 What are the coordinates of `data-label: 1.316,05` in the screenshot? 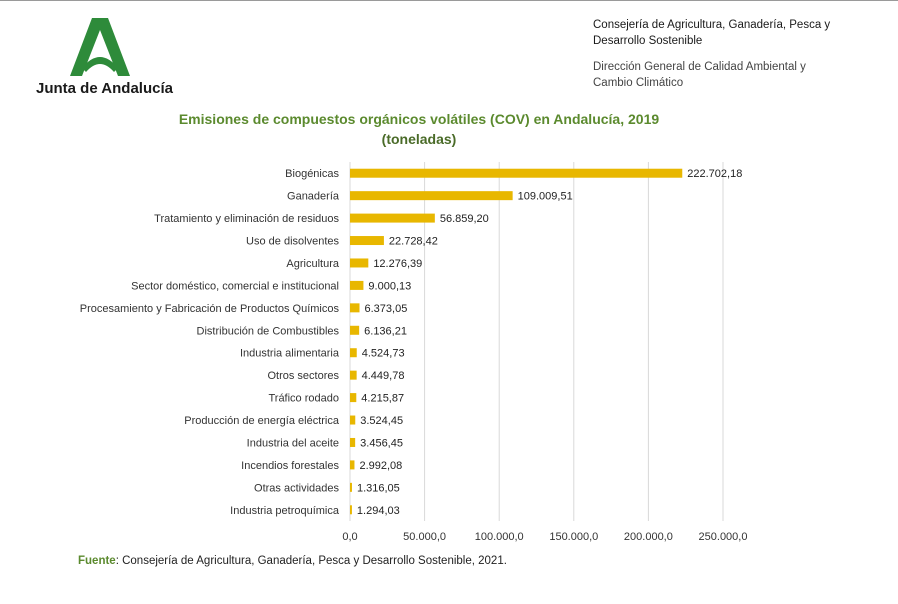 It's located at (378, 488).